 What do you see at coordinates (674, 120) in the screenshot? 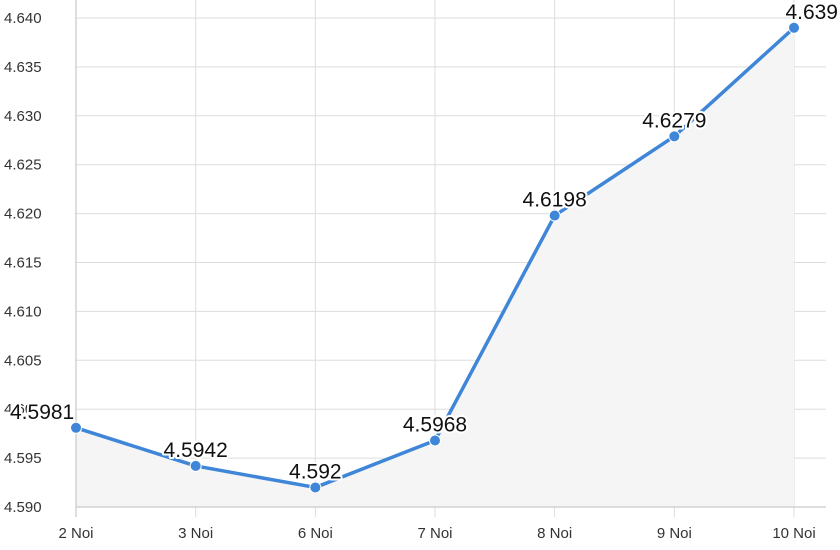
I see `data-label: 4.6279` at bounding box center [674, 120].